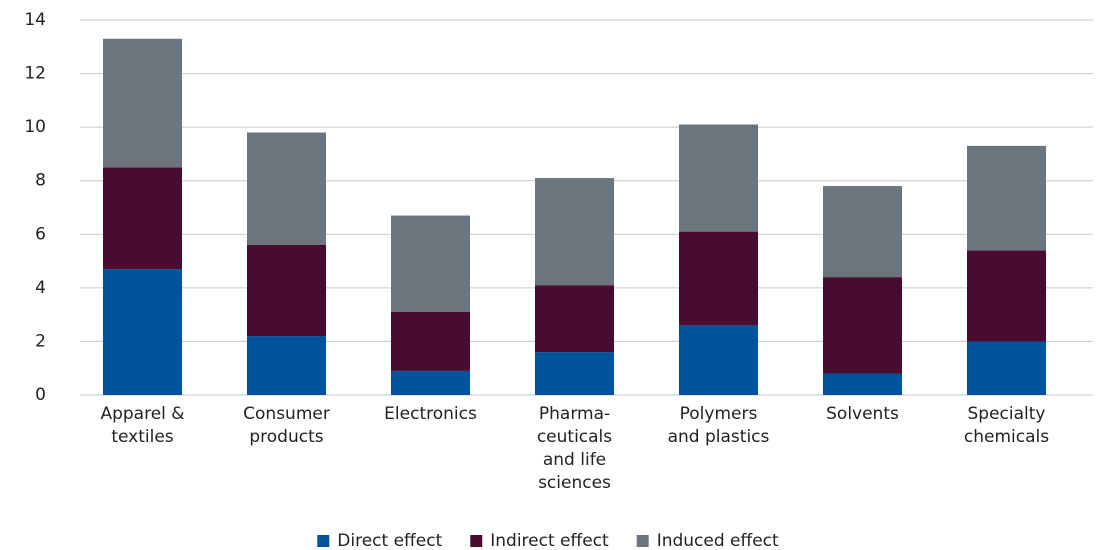 Image resolution: width=1096 pixels, height=550 pixels. I want to click on x-tick-label: Polymers, so click(719, 414).